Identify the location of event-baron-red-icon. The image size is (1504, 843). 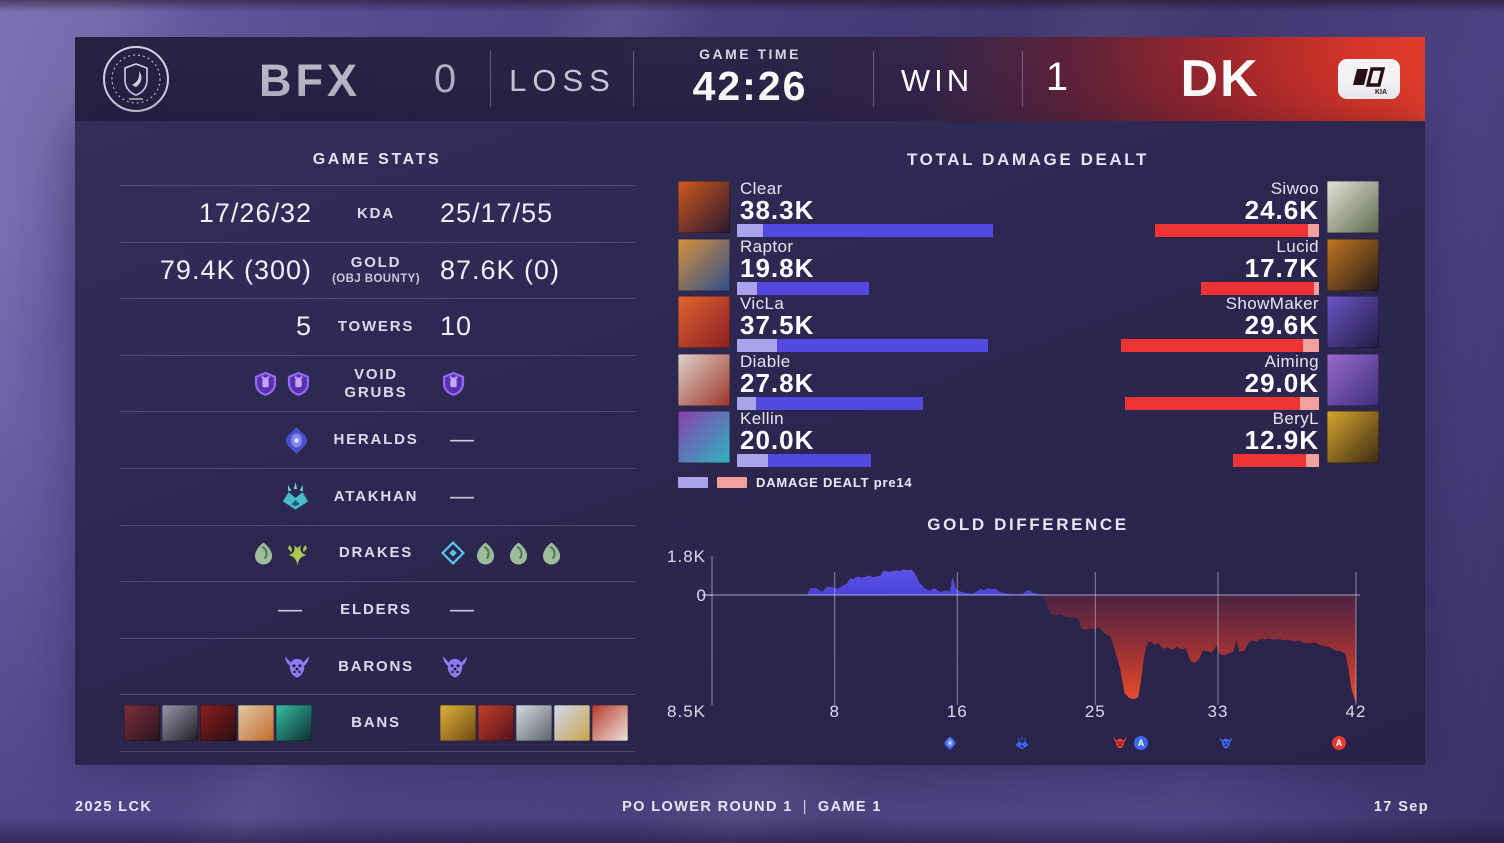
(1120, 743).